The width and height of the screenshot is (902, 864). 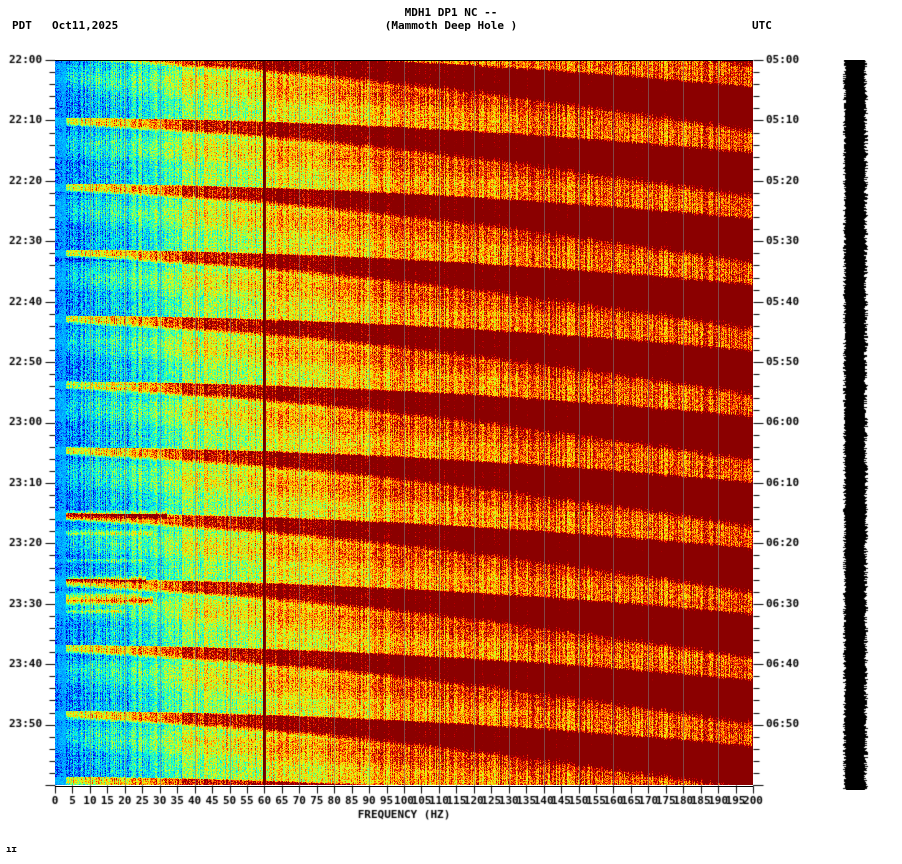 I want to click on time-axis-left, so click(x=27, y=430).